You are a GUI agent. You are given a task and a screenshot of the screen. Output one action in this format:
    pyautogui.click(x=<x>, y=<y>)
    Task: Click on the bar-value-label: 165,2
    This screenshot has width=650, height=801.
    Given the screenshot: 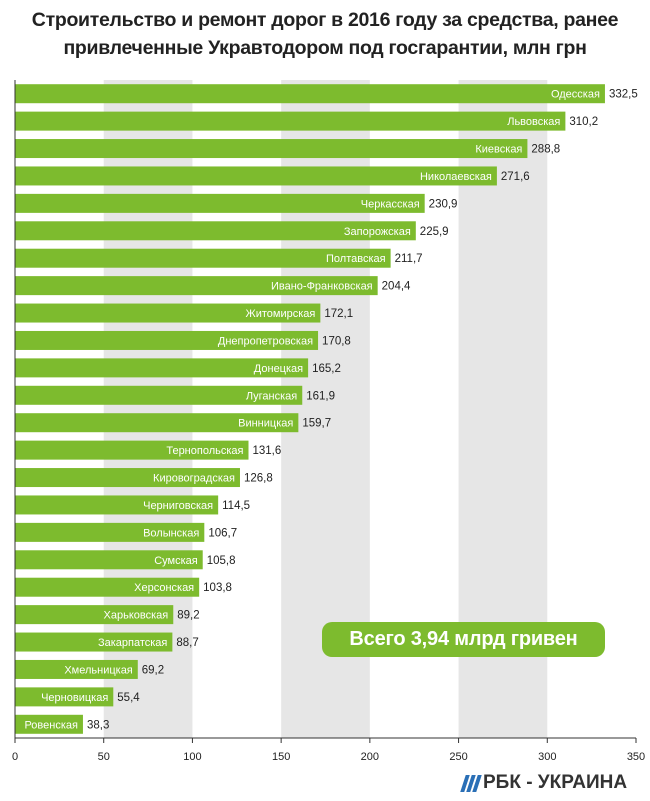 What is the action you would take?
    pyautogui.click(x=326, y=369)
    